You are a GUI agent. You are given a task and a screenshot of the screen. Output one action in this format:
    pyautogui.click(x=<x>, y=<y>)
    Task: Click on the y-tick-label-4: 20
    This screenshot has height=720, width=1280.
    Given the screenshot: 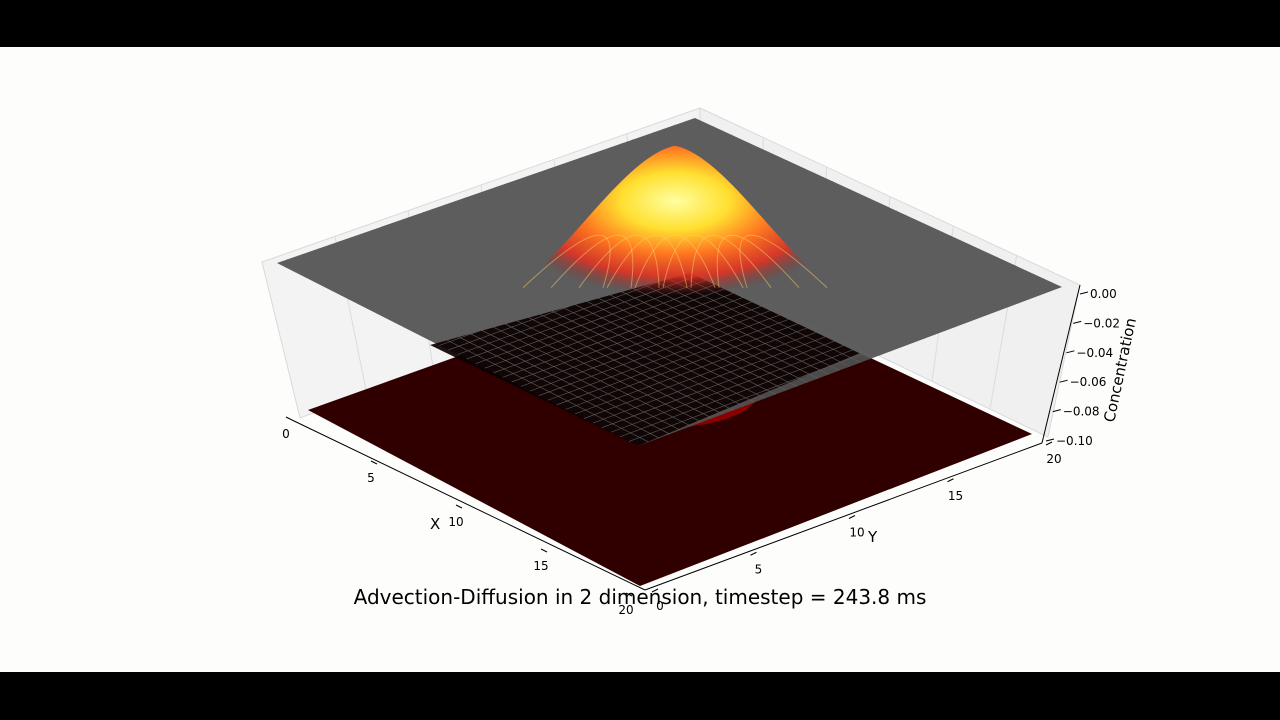 What is the action you would take?
    pyautogui.click(x=1053, y=459)
    